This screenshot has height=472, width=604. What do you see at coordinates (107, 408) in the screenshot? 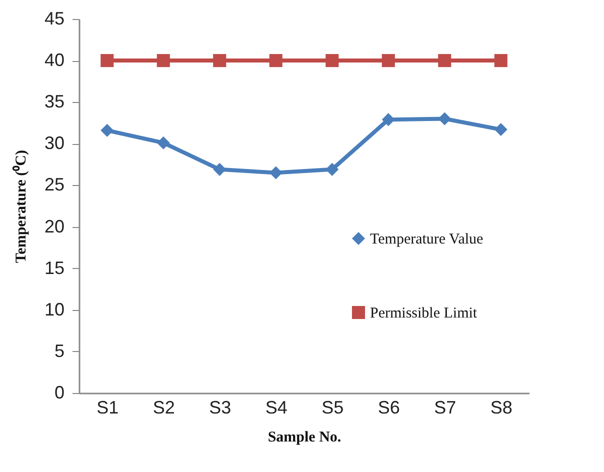
I see `x-tick-label: S1` at bounding box center [107, 408].